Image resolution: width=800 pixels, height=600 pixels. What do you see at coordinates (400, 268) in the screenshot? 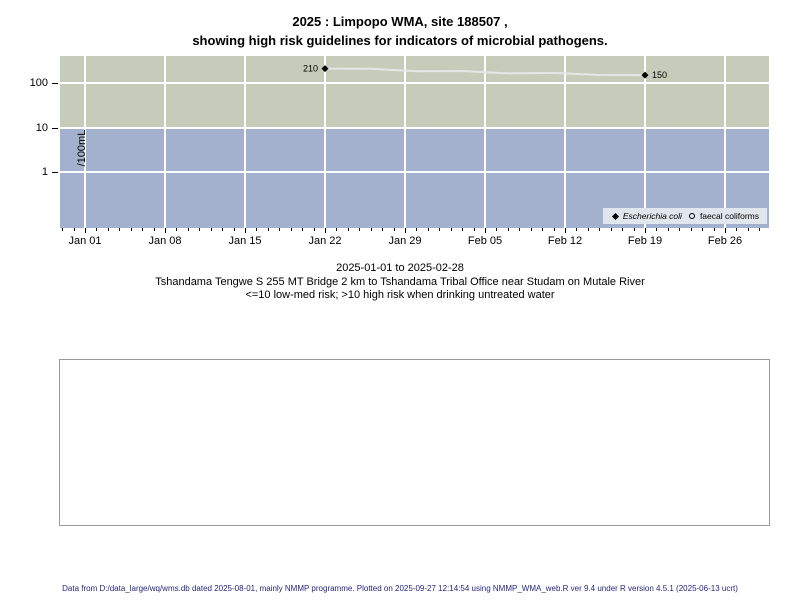
I see `caption-date-range: 2025-01-01 to 2025-02-28` at bounding box center [400, 268].